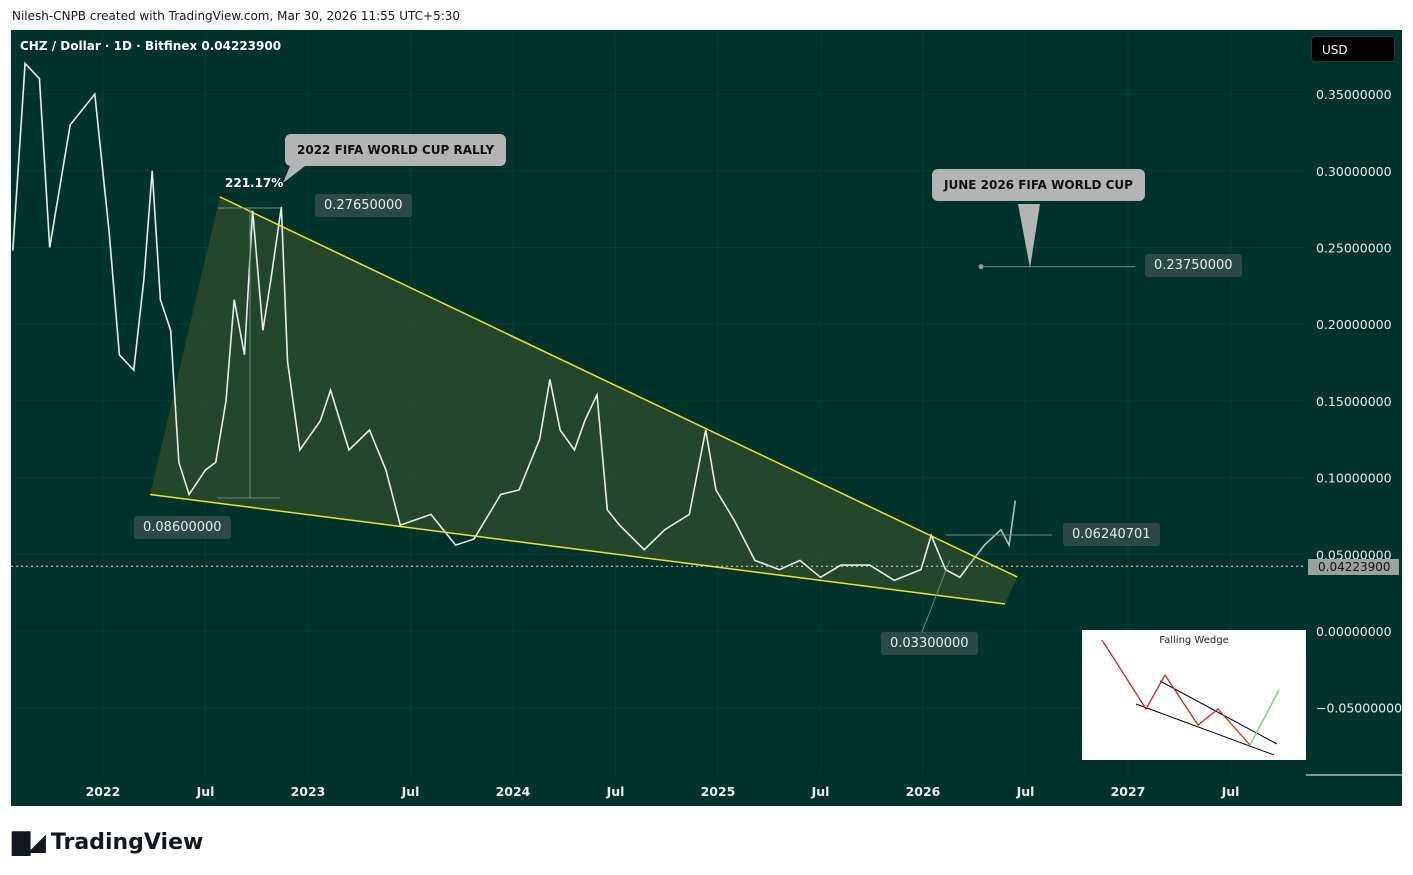  Describe the element at coordinates (151, 46) in the screenshot. I see `symbol-info: CHZ / Dollar · 1D · Bitfinex 0.04223900` at that location.